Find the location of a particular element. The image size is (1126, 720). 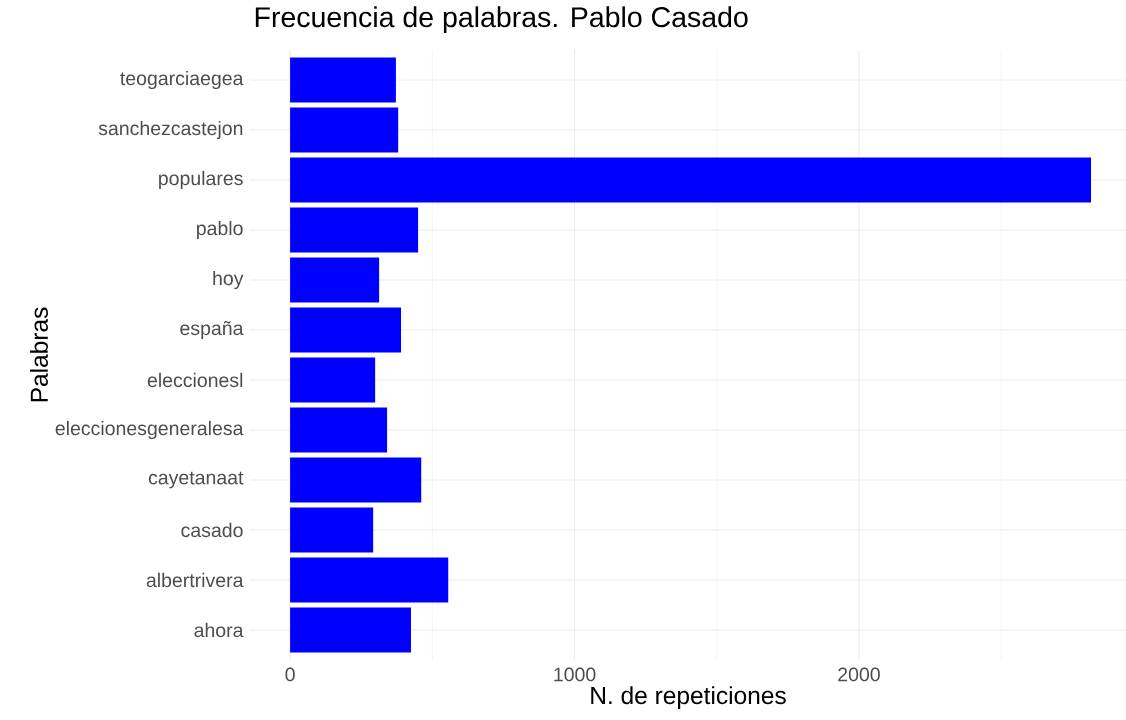

chart-title: Frecuencia de palabras. Pablo Casado is located at coordinates (501, 19).